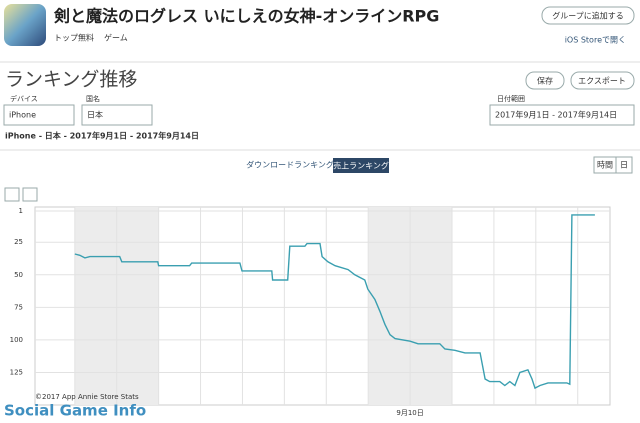  I want to click on tag: ゲーム, so click(116, 38).